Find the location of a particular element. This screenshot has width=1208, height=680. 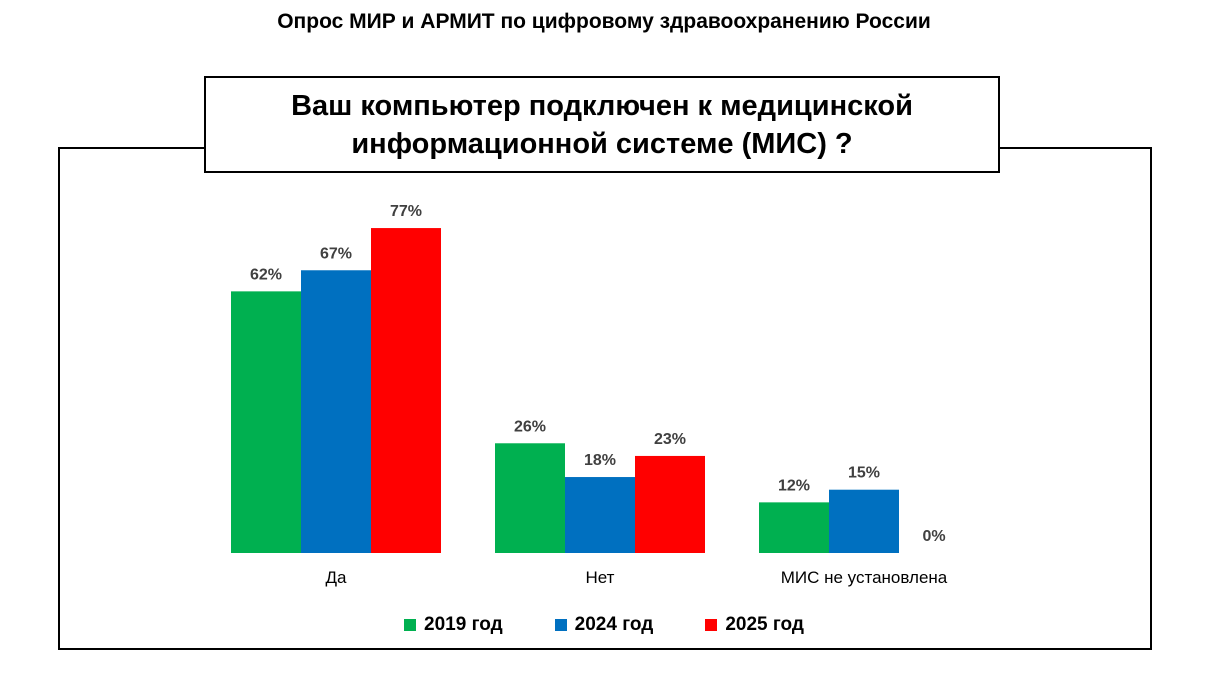

legend-item: 2025 год is located at coordinates (754, 625).